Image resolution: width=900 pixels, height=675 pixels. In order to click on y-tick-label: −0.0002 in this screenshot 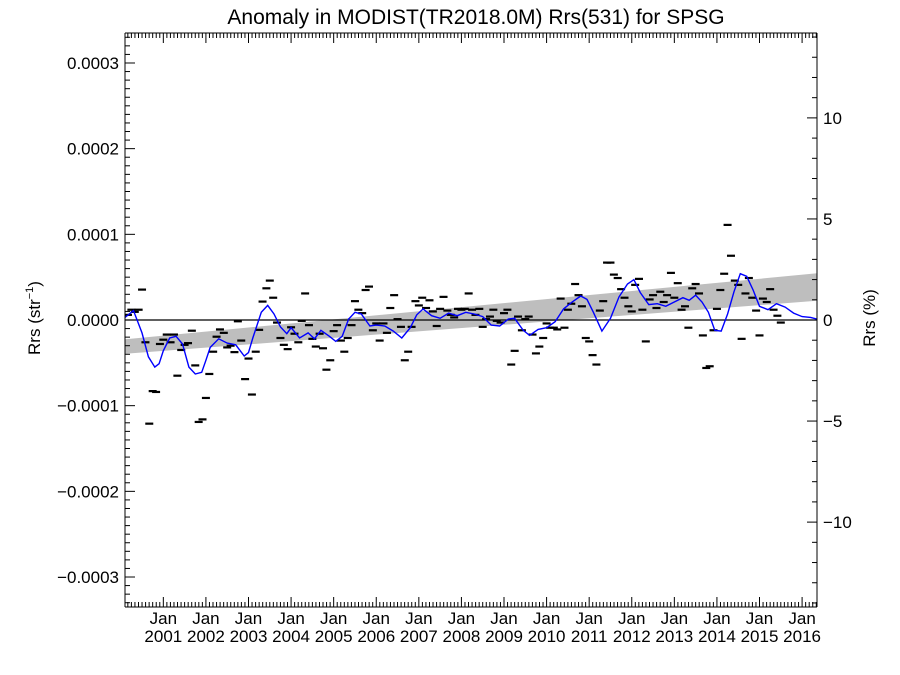, I will do `click(88, 491)`.